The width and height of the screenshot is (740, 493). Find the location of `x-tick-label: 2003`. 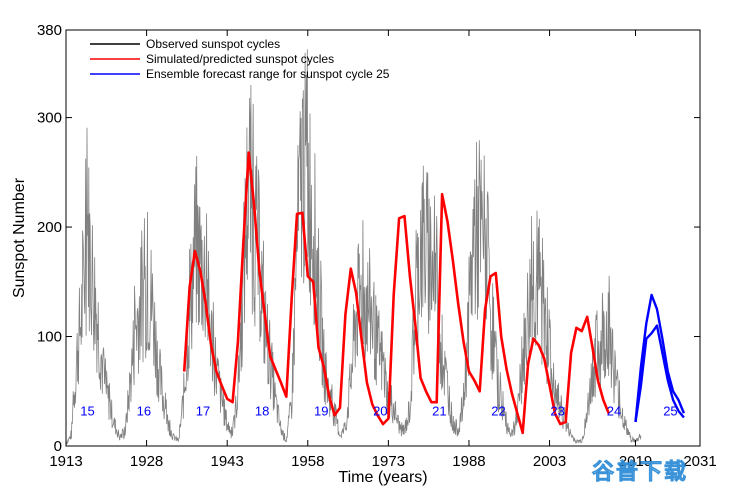

x-tick-label: 2003 is located at coordinates (549, 461).